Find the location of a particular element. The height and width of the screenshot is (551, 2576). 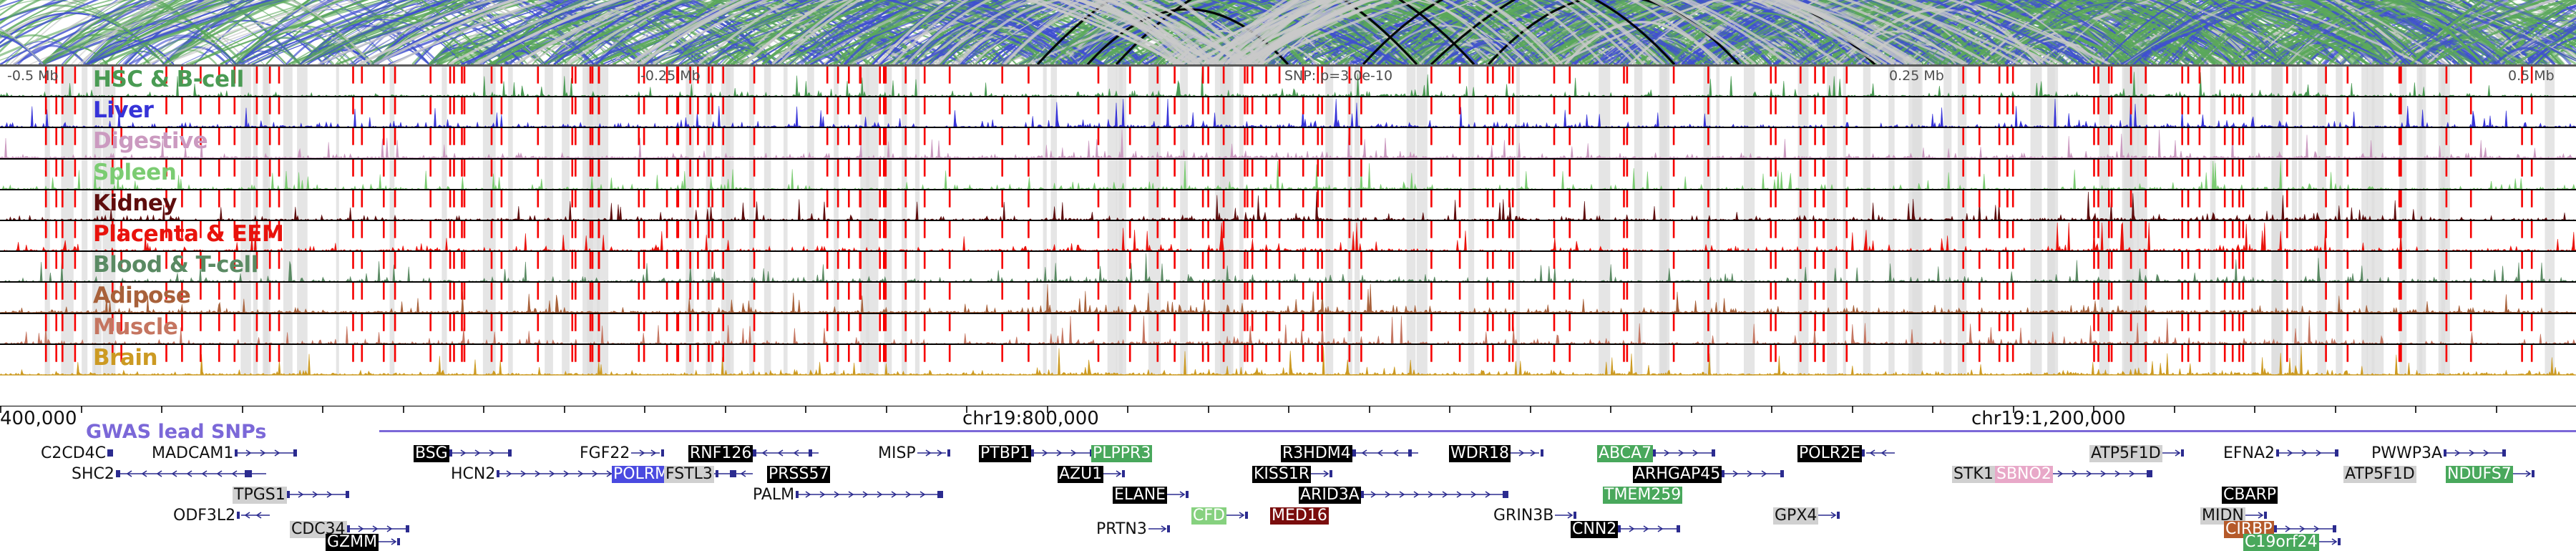

gene-entry: GRIN3B is located at coordinates (1534, 516).